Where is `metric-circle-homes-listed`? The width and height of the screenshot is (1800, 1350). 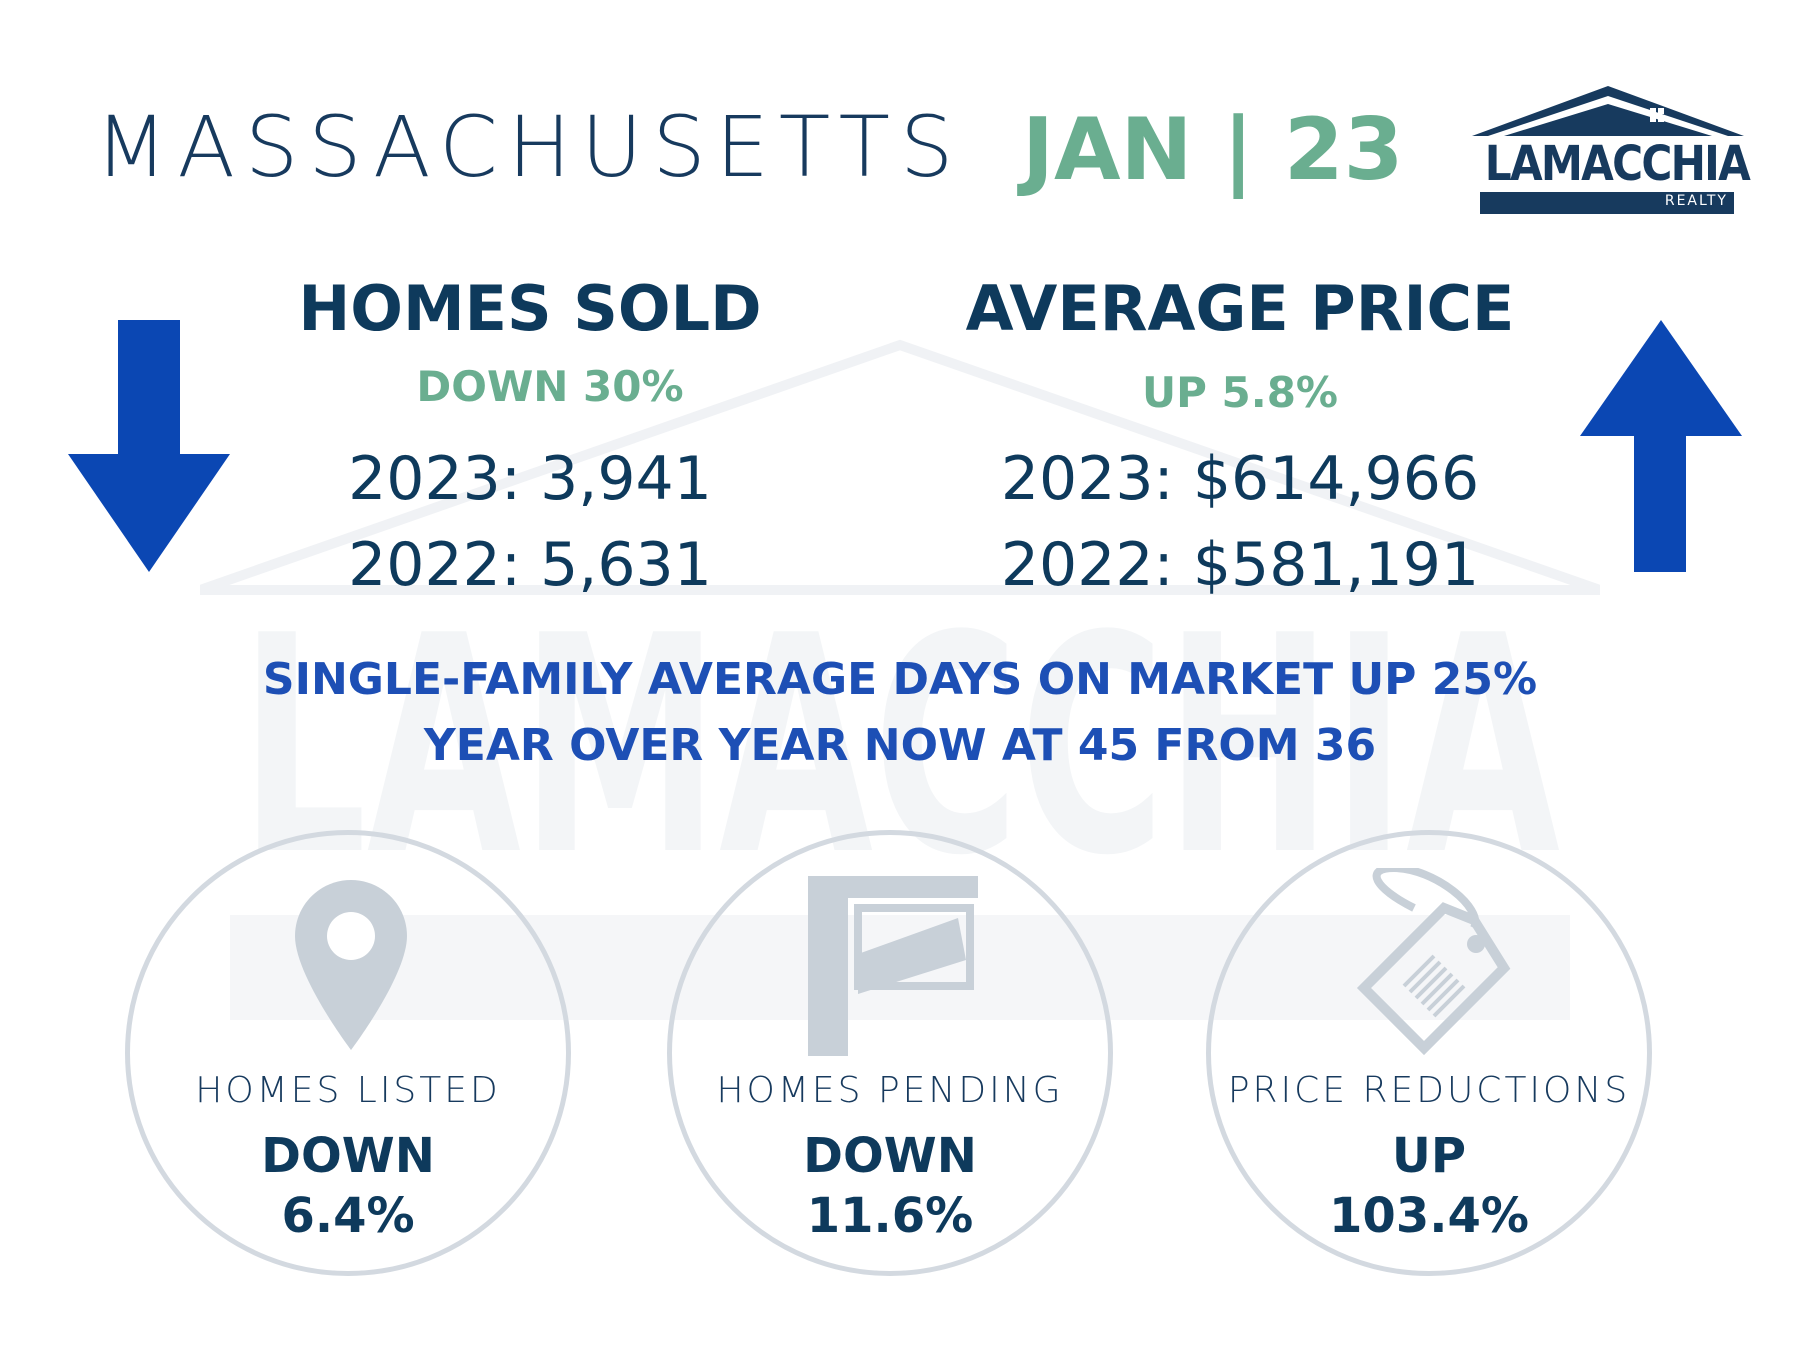 metric-circle-homes-listed is located at coordinates (348, 1053).